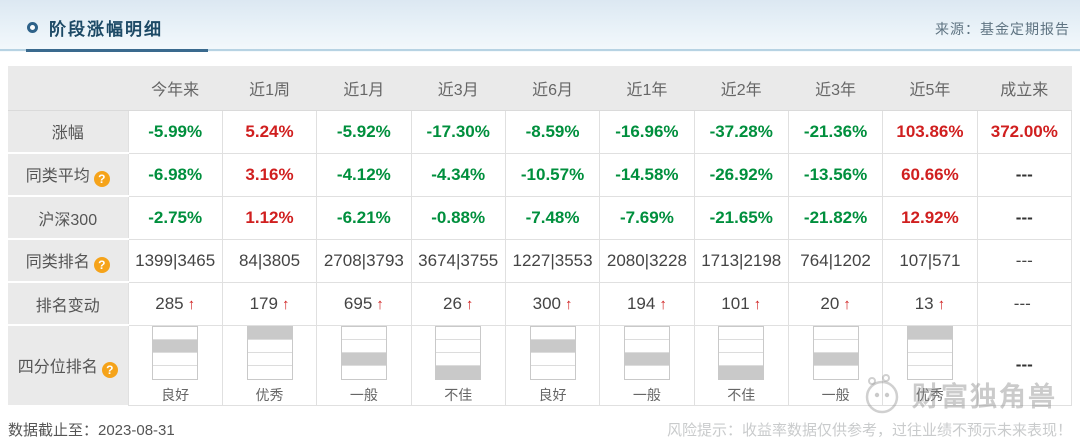 The height and width of the screenshot is (446, 1080). Describe the element at coordinates (269, 88) in the screenshot. I see `column-header: 近1周` at that location.